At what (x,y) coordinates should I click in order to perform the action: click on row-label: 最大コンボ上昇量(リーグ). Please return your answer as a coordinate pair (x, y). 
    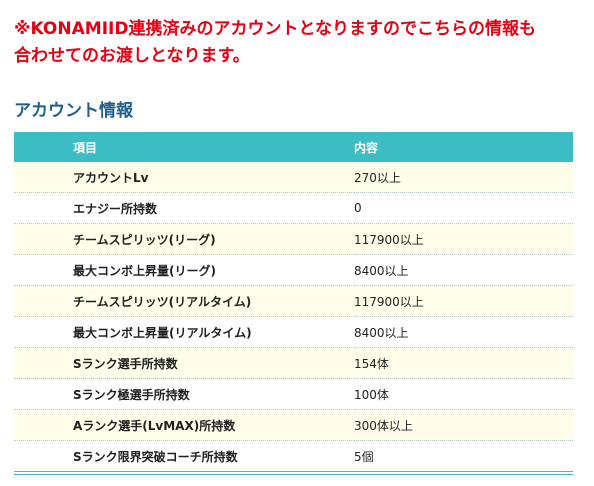
    Looking at the image, I should click on (184, 270).